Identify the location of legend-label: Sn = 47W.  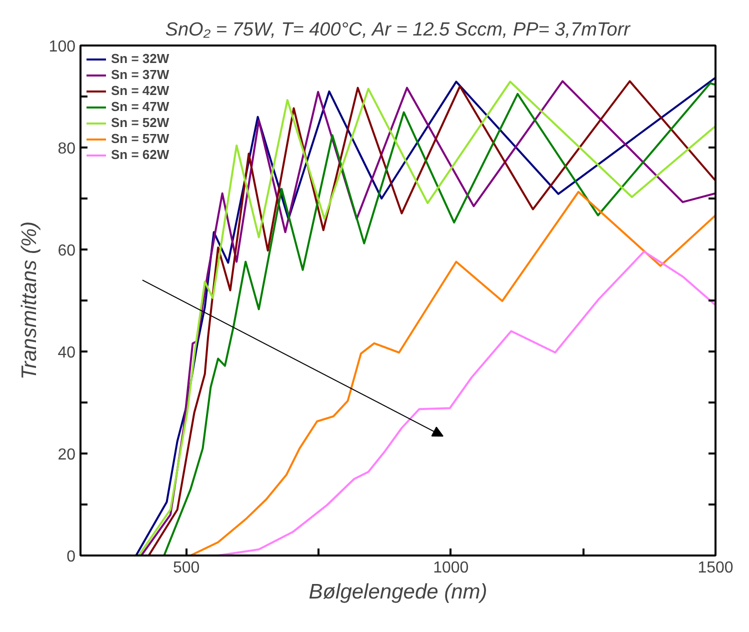
(140, 106).